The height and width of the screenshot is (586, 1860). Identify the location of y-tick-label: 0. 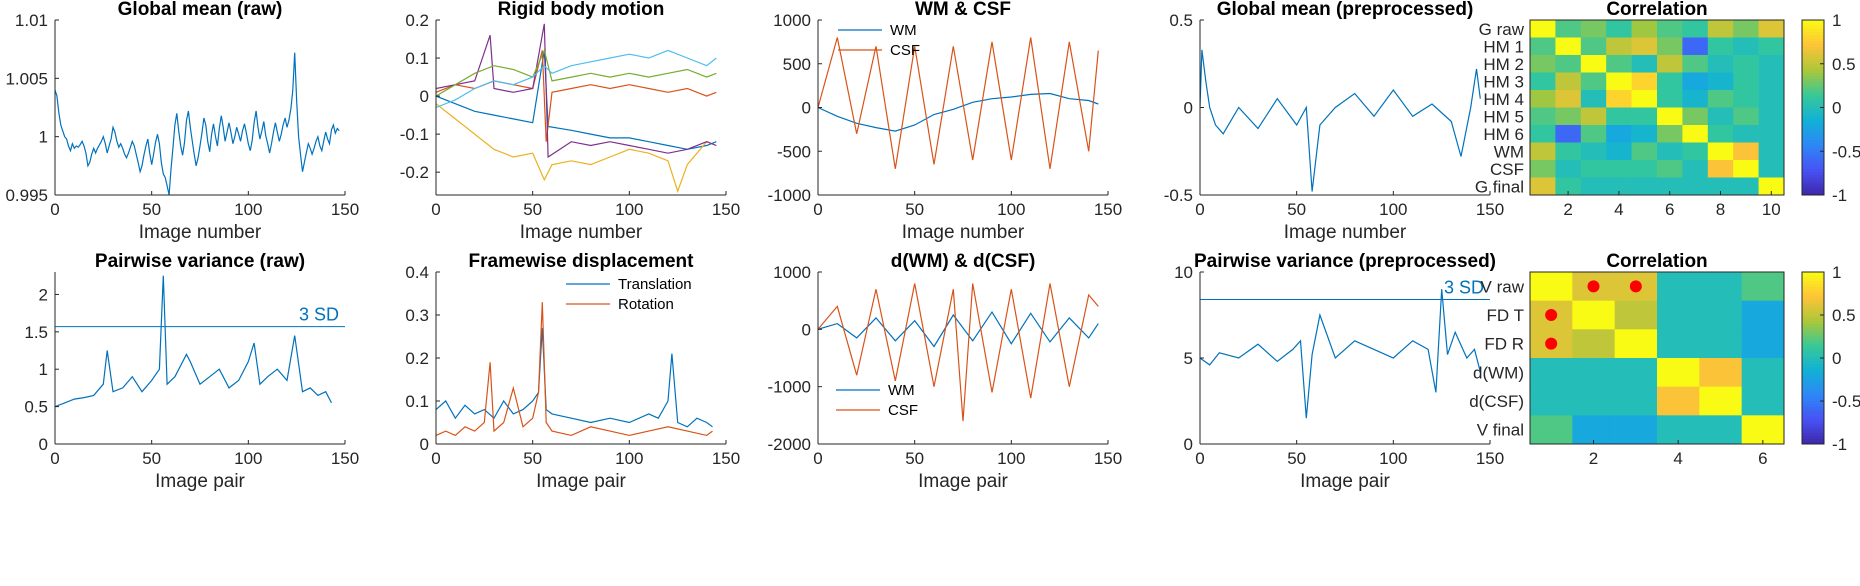
(424, 96).